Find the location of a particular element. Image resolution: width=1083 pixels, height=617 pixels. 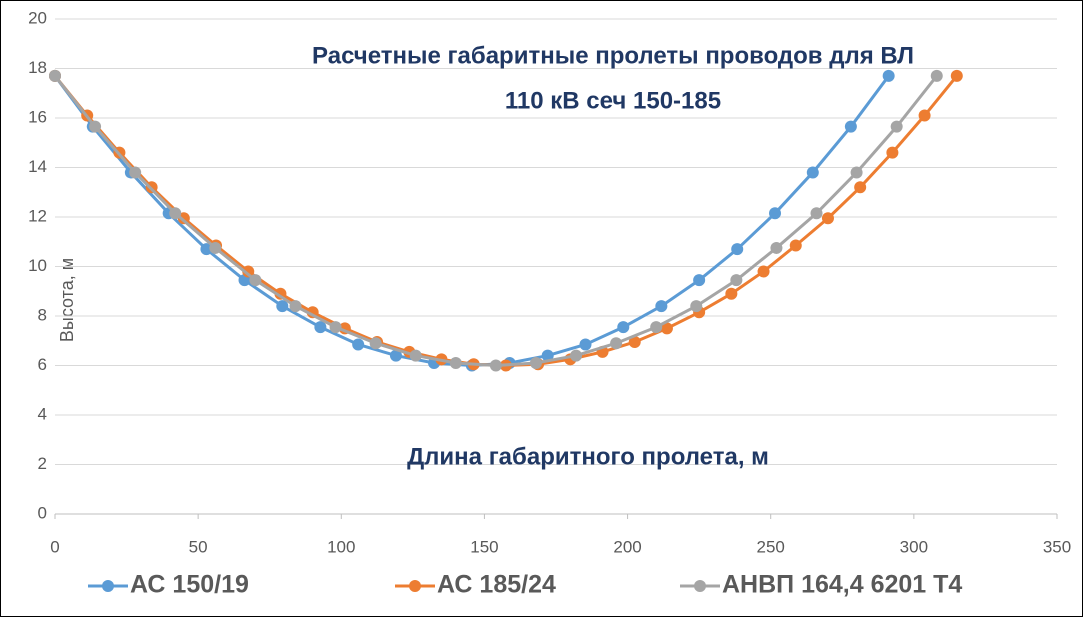

y-axis-label: Высота, м is located at coordinates (67, 300).